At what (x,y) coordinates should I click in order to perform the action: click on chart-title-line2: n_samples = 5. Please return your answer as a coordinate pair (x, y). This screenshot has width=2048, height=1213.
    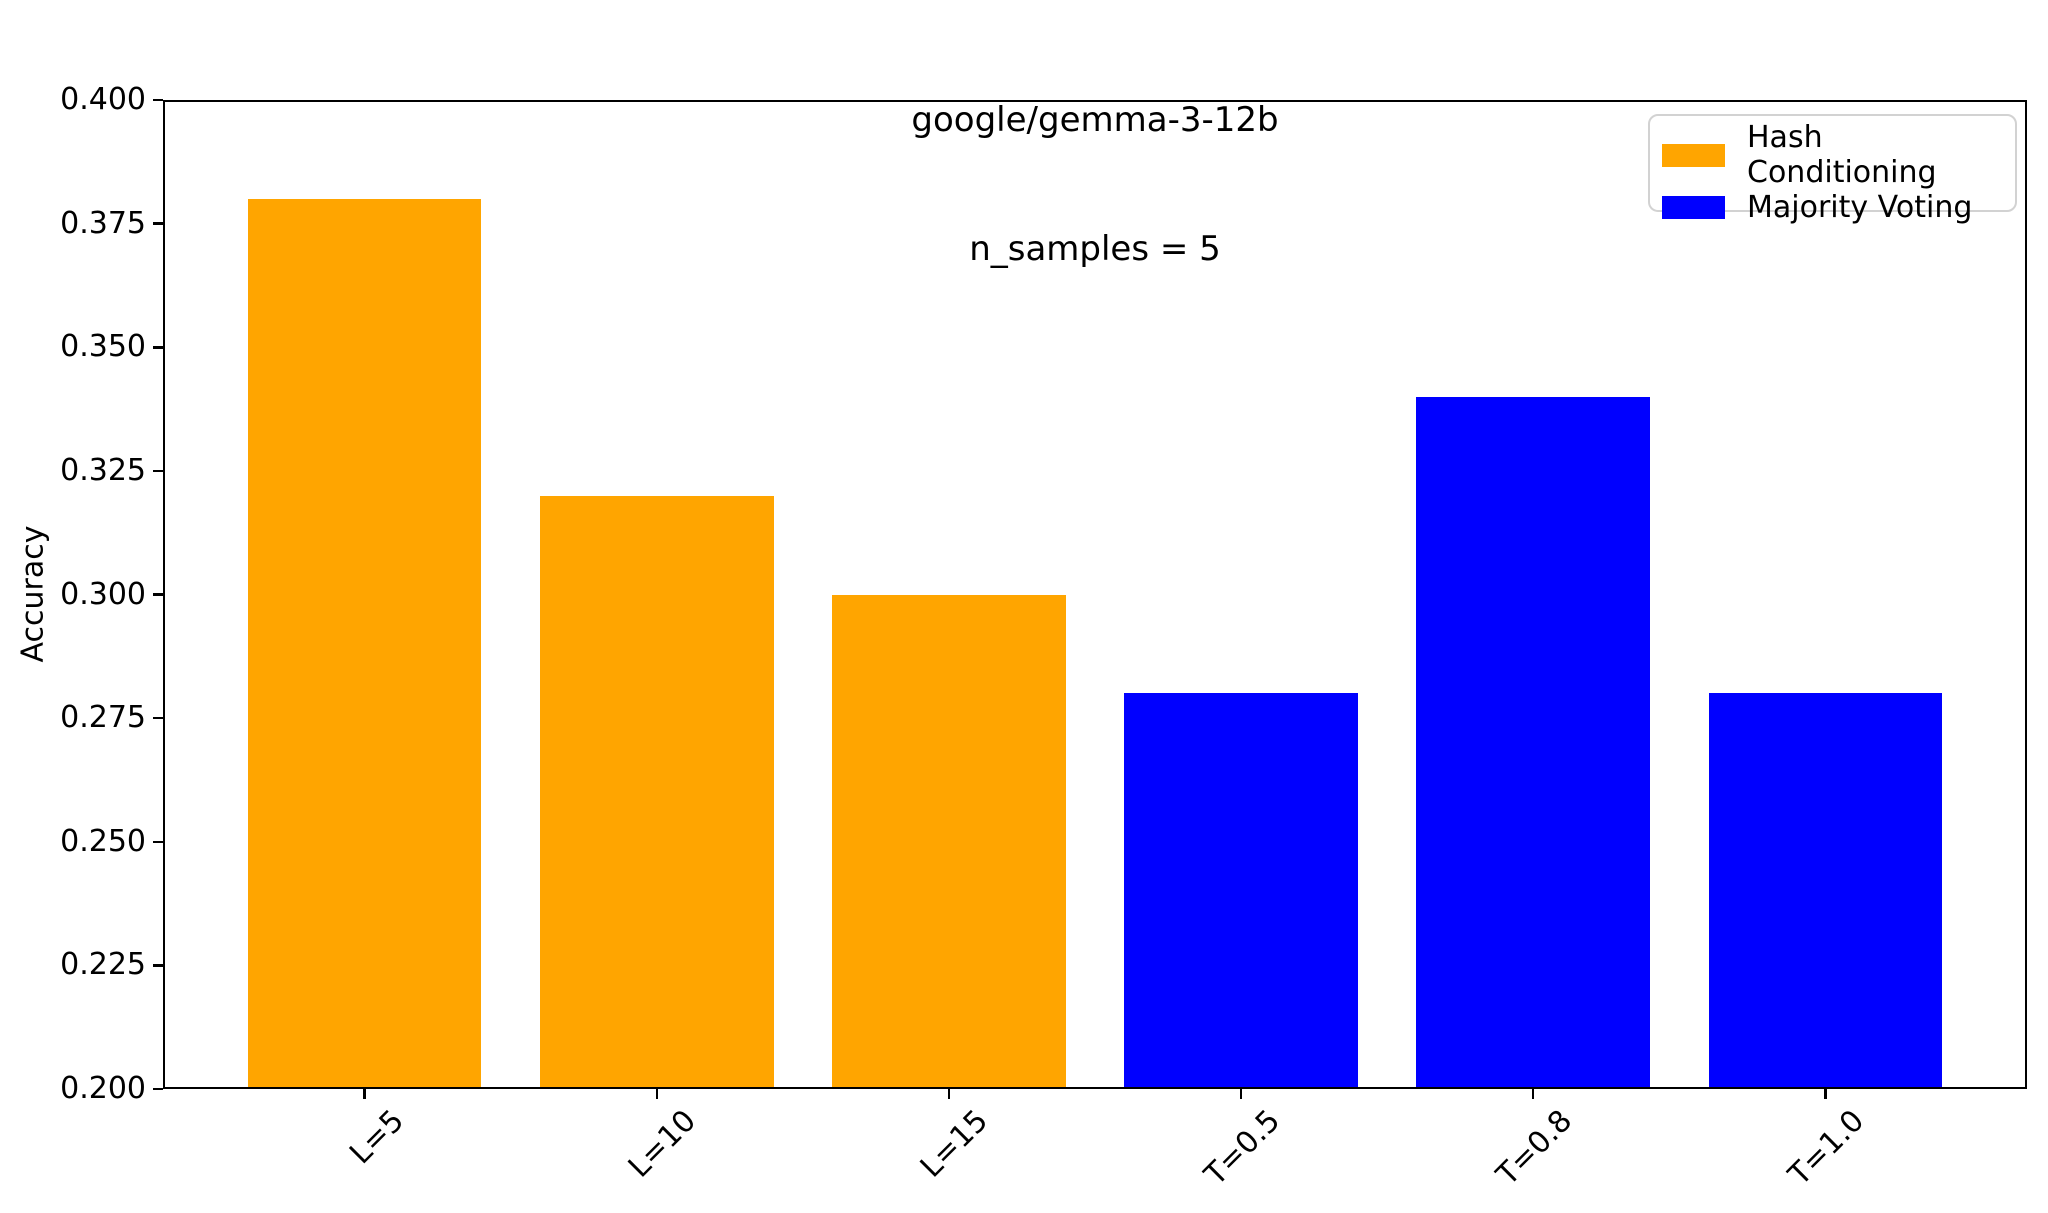
    Looking at the image, I should click on (1095, 249).